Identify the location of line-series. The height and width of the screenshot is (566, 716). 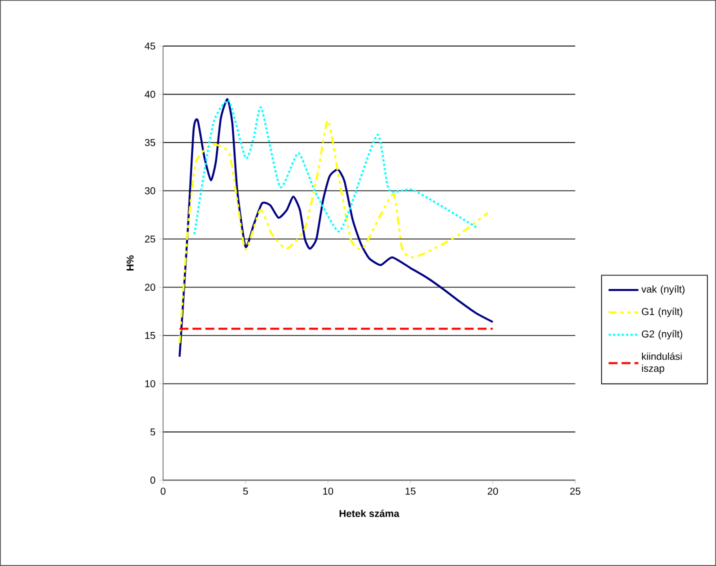
(336, 168).